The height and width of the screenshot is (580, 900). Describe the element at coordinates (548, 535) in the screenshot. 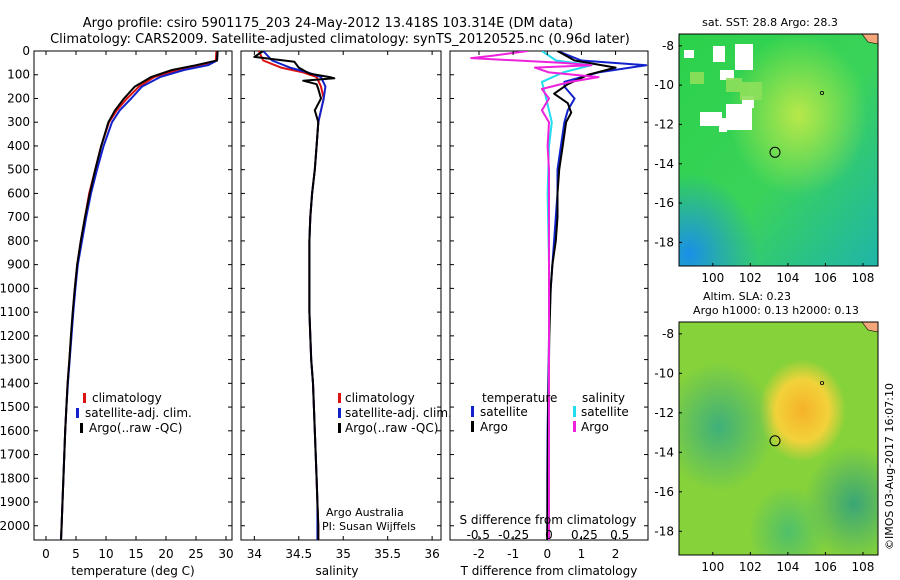

I see `s-difference-x-axis: -0.5 -0.25 0 0.25 0.5` at that location.